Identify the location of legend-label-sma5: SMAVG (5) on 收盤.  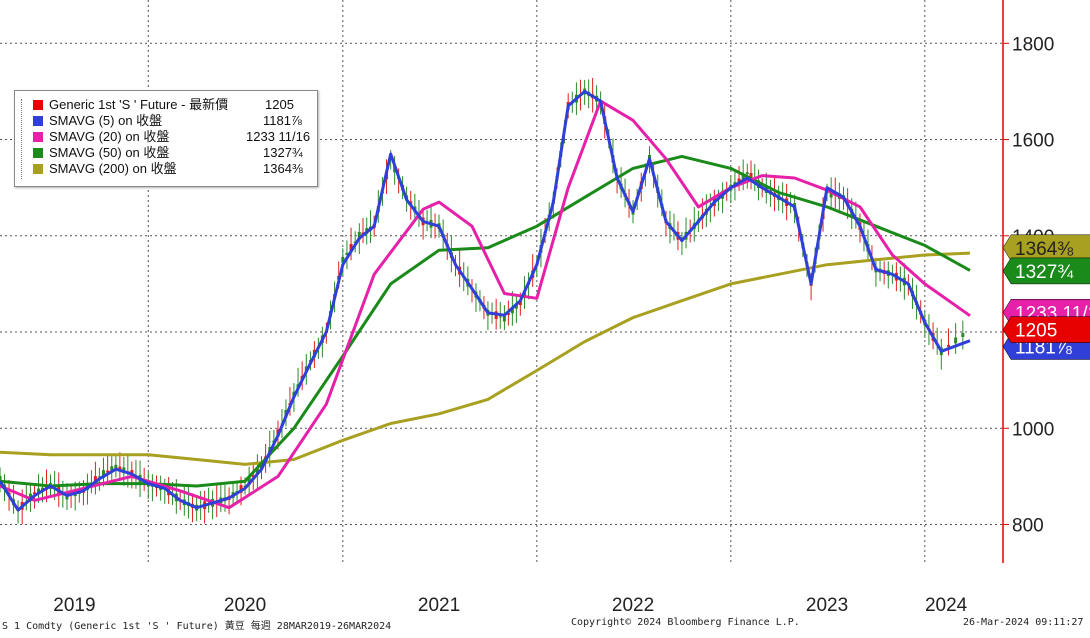
(106, 120).